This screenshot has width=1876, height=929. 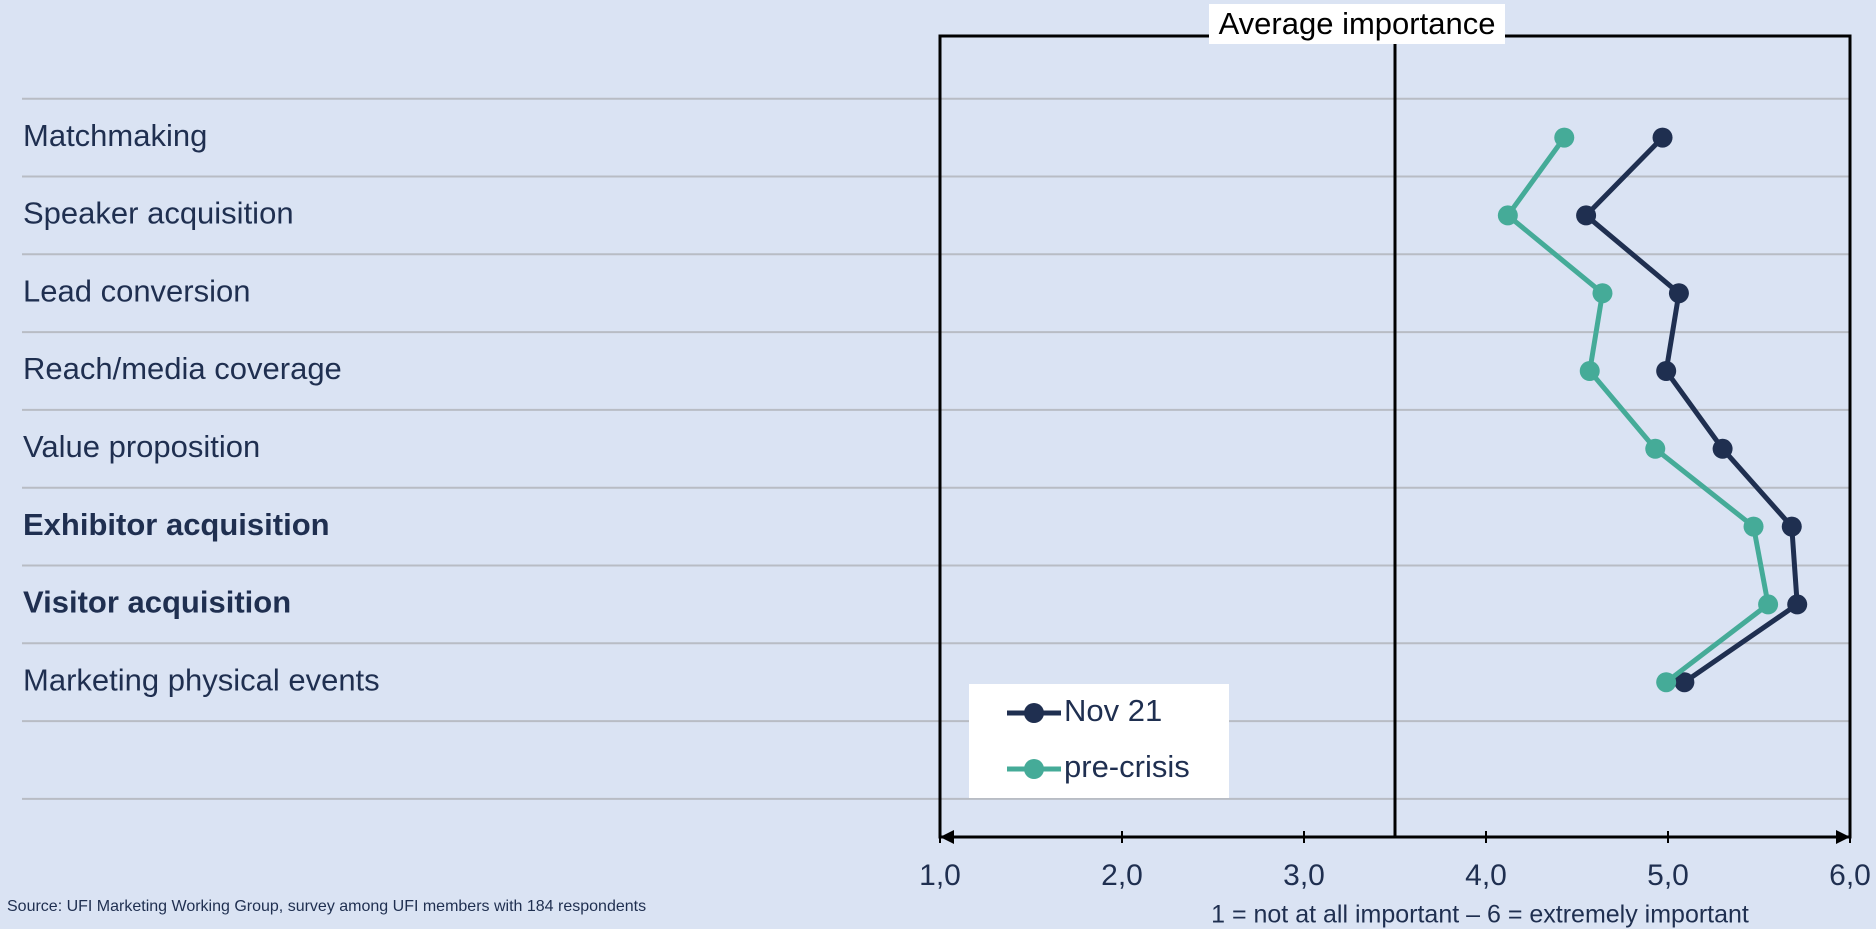 What do you see at coordinates (1122, 875) in the screenshot?
I see `x-tick-label: 2,0` at bounding box center [1122, 875].